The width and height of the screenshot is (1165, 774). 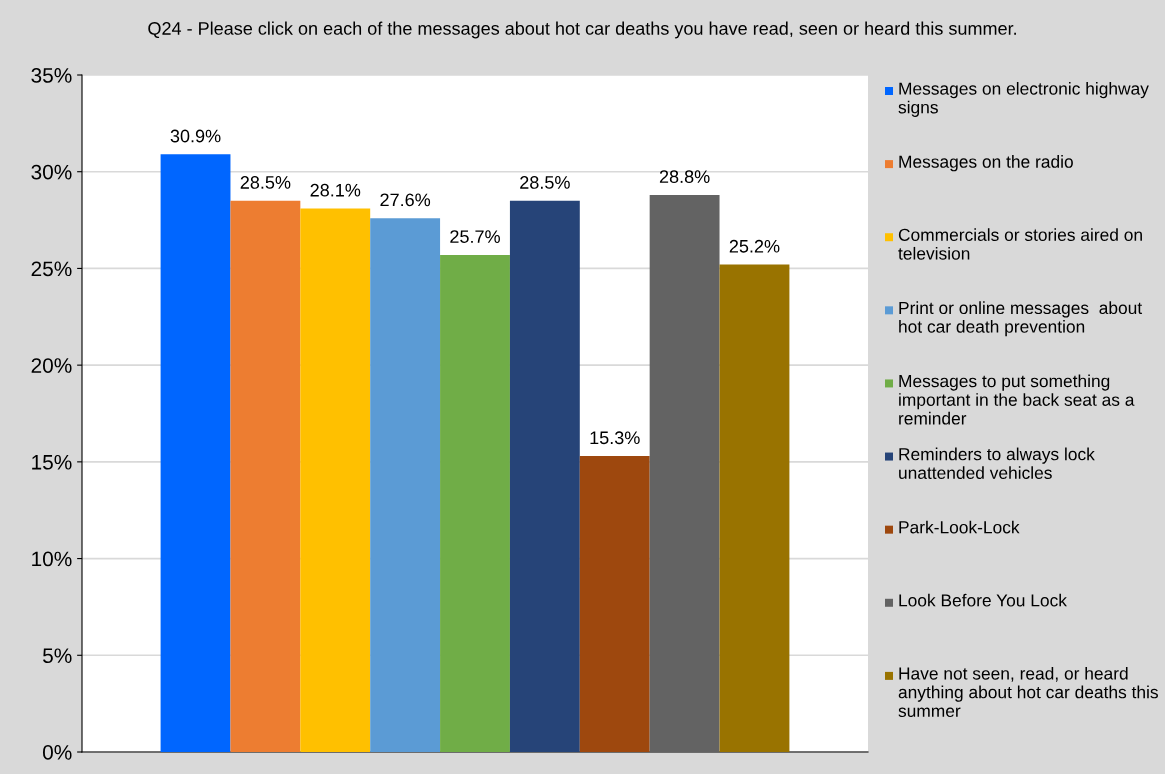 I want to click on y-tick-label: 10%, so click(x=52, y=559).